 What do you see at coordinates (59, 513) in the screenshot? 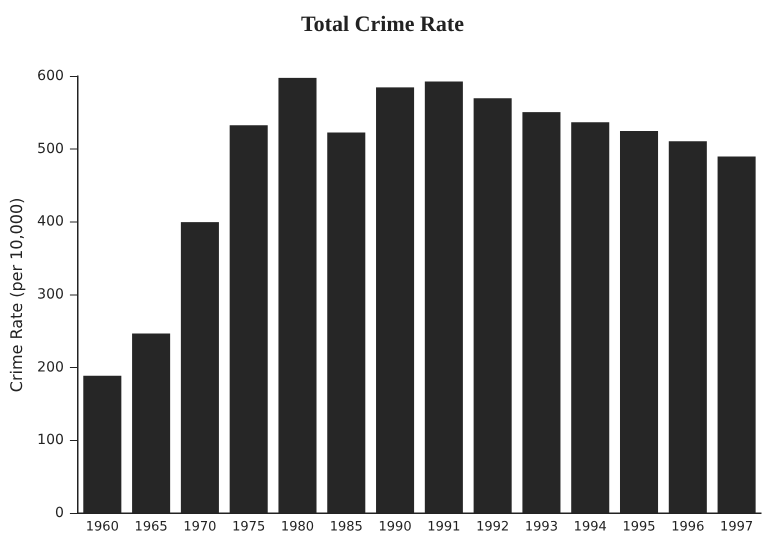
I see `y-tick-label: 0` at bounding box center [59, 513].